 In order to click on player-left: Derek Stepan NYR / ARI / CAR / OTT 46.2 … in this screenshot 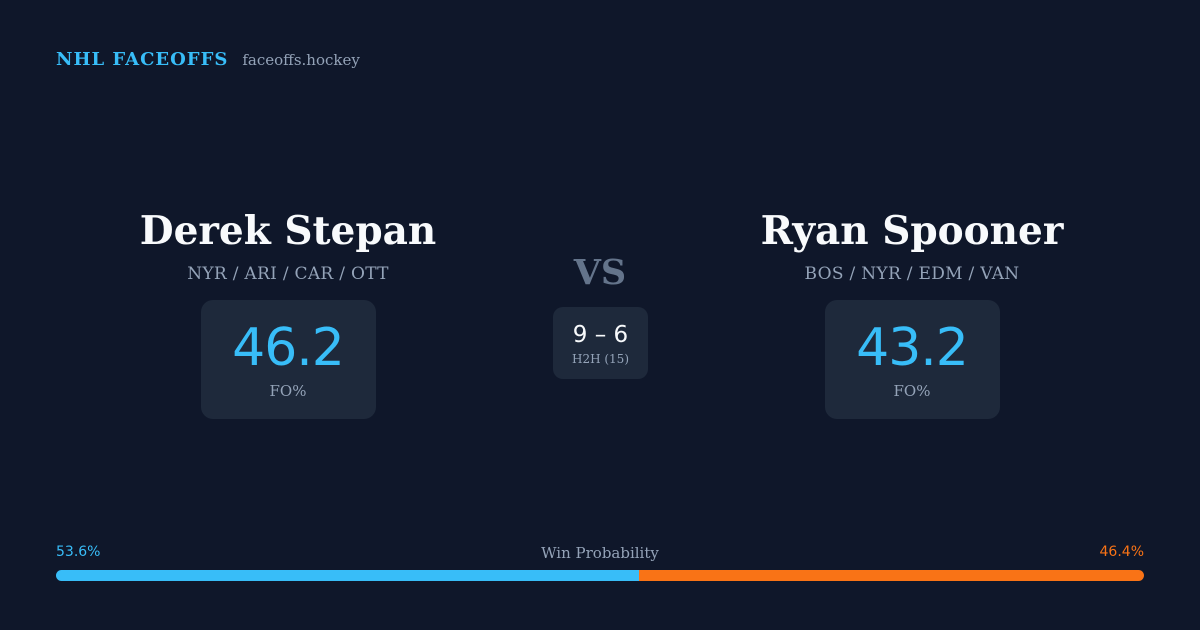, I will do `click(288, 312)`.